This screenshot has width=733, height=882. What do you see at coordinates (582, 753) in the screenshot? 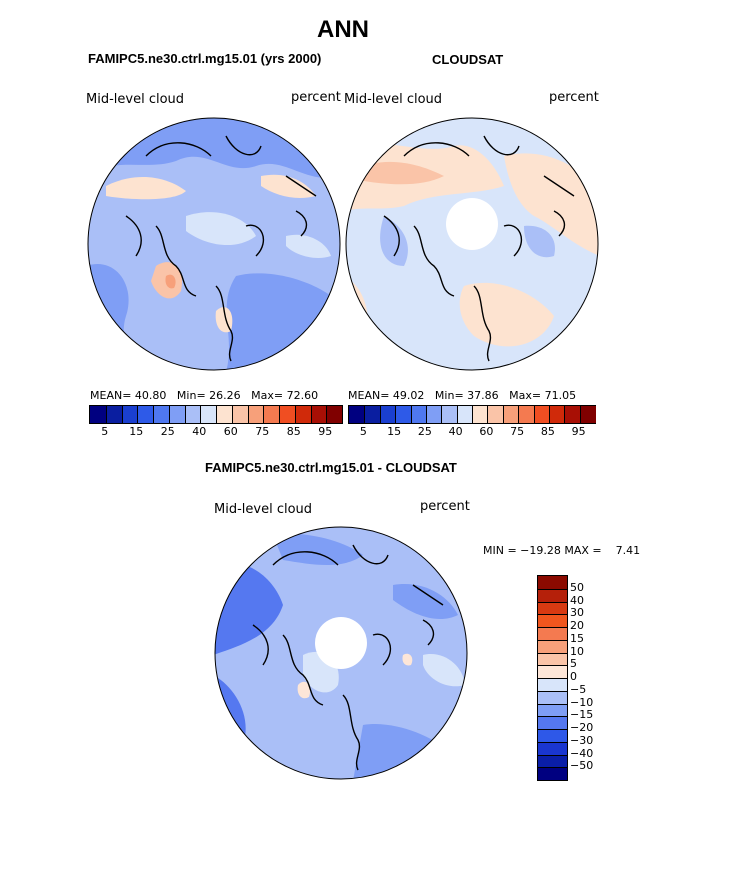
I see `colorbar-difference-tick-label: −40` at bounding box center [582, 753].